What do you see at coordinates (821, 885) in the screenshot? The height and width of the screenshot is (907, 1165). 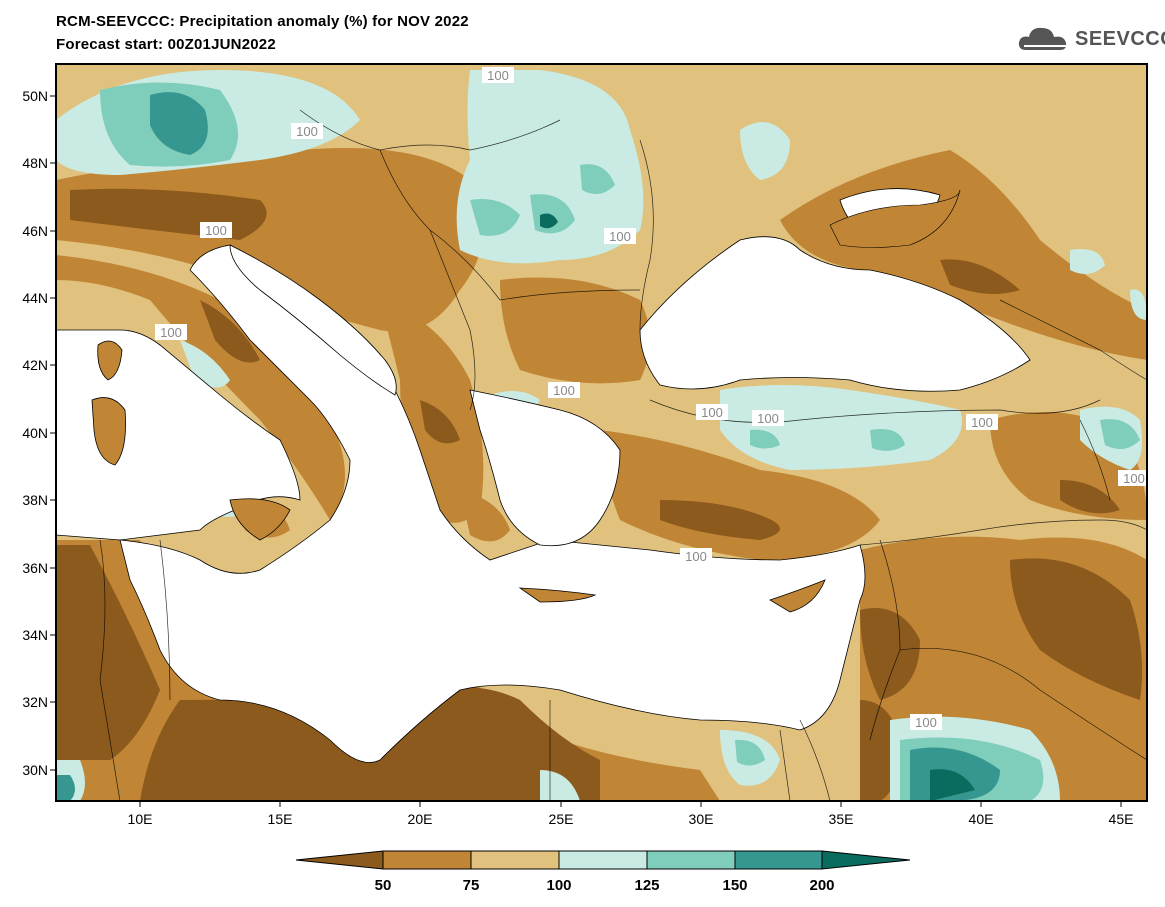 I see `colorbar-tick: 200` at bounding box center [821, 885].